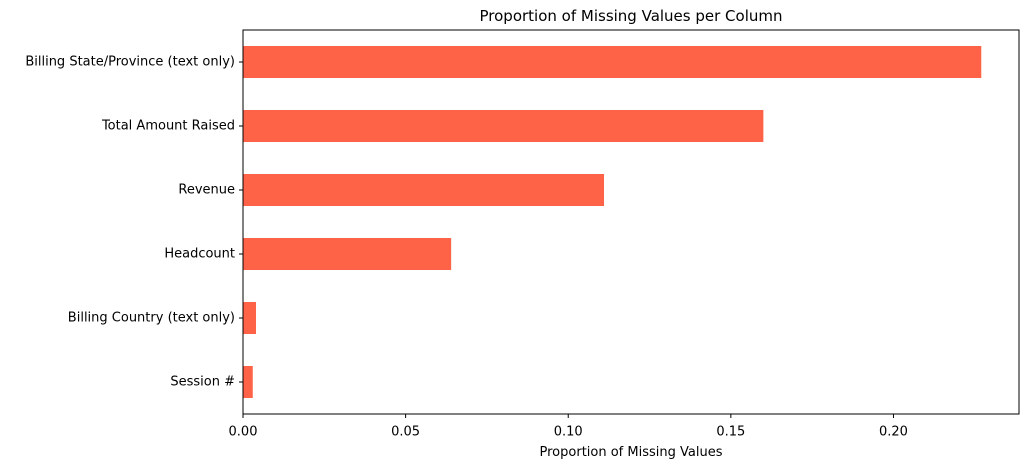 The height and width of the screenshot is (468, 1029). I want to click on chart-title: Proportion of Missing Values per Column, so click(631, 16).